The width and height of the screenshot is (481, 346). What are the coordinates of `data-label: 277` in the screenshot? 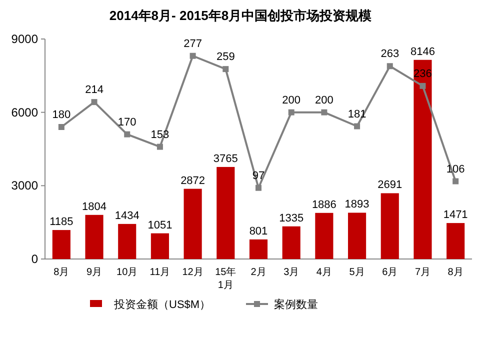 It's located at (193, 44).